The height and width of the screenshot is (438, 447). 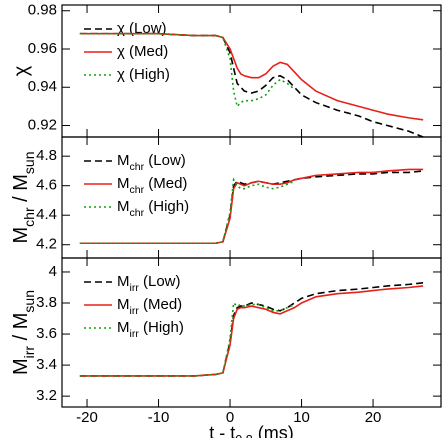 What do you see at coordinates (46, 395) in the screenshot?
I see `y-tick-label: 3.2` at bounding box center [46, 395].